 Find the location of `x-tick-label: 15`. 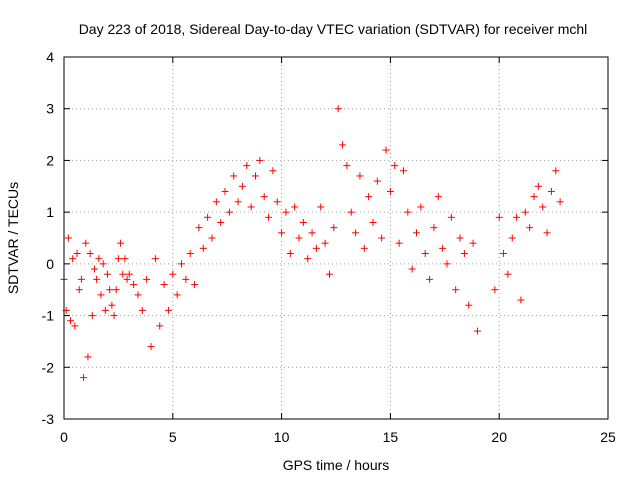

x-tick-label: 15 is located at coordinates (391, 437).